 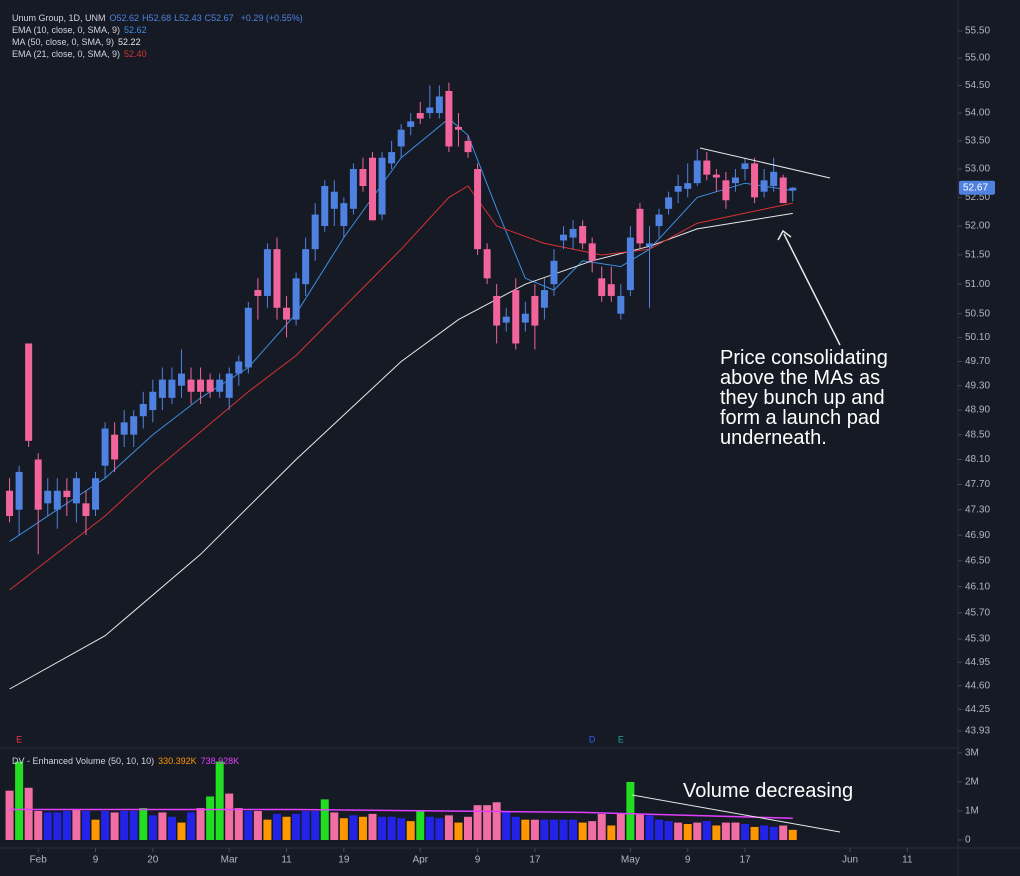 I want to click on indicator-name: EMA (10, close, 0, SMA, 9), so click(x=66, y=30).